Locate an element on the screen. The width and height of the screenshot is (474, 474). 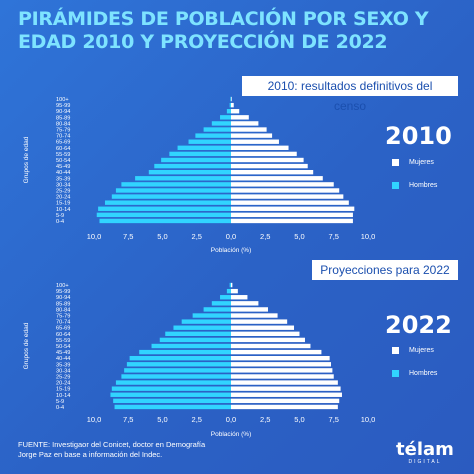
y-axis-label: Grupos de edad is located at coordinates (26, 159).